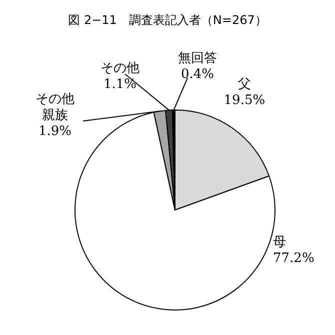  I want to click on slice-label: その他親族, so click(55, 107).